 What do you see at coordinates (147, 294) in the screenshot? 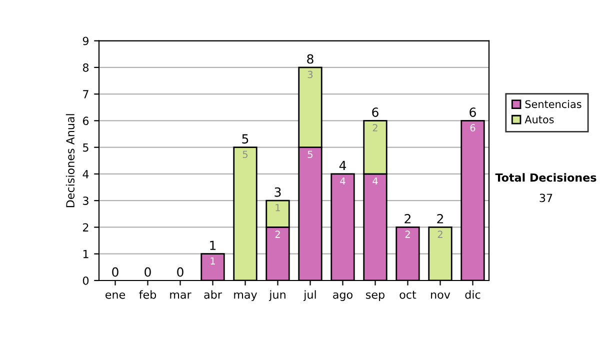
I see `x-tick-label: feb` at bounding box center [147, 294].